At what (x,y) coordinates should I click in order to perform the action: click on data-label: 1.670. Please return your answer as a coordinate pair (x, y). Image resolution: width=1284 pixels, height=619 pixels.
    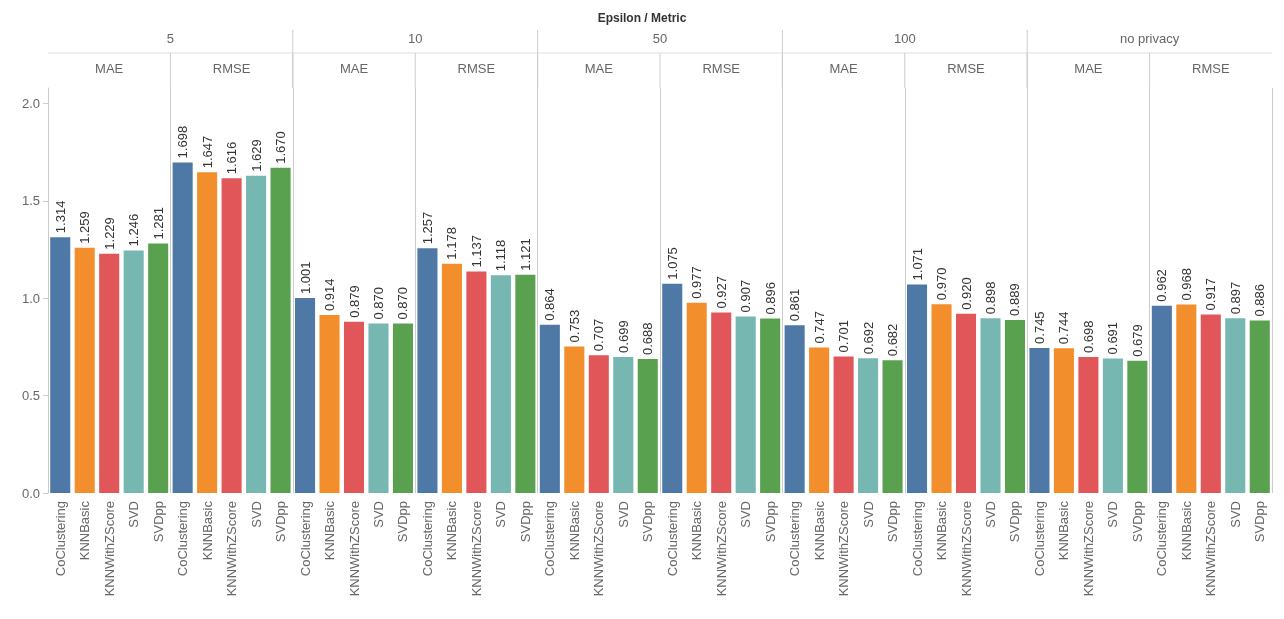
    Looking at the image, I should click on (281, 147).